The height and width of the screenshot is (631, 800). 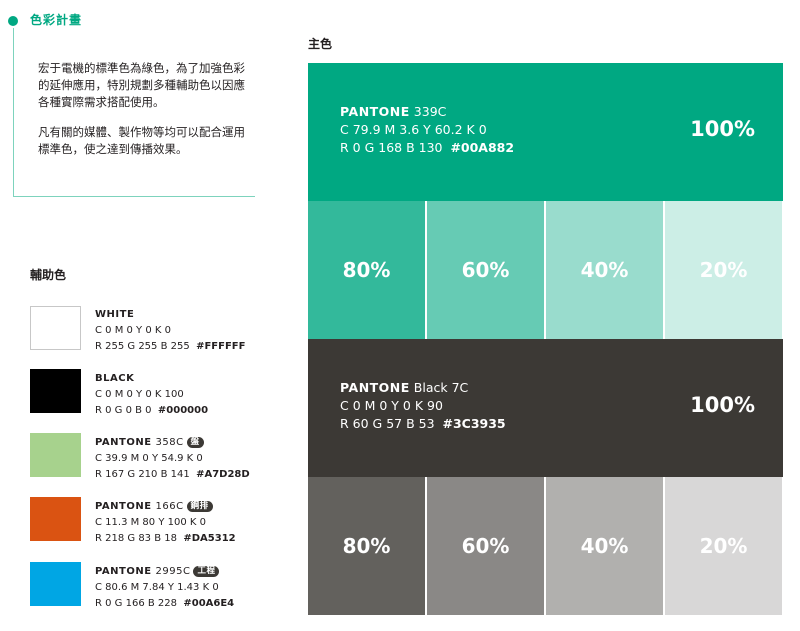 I want to click on swatch-pantone-166c, so click(x=55, y=519).